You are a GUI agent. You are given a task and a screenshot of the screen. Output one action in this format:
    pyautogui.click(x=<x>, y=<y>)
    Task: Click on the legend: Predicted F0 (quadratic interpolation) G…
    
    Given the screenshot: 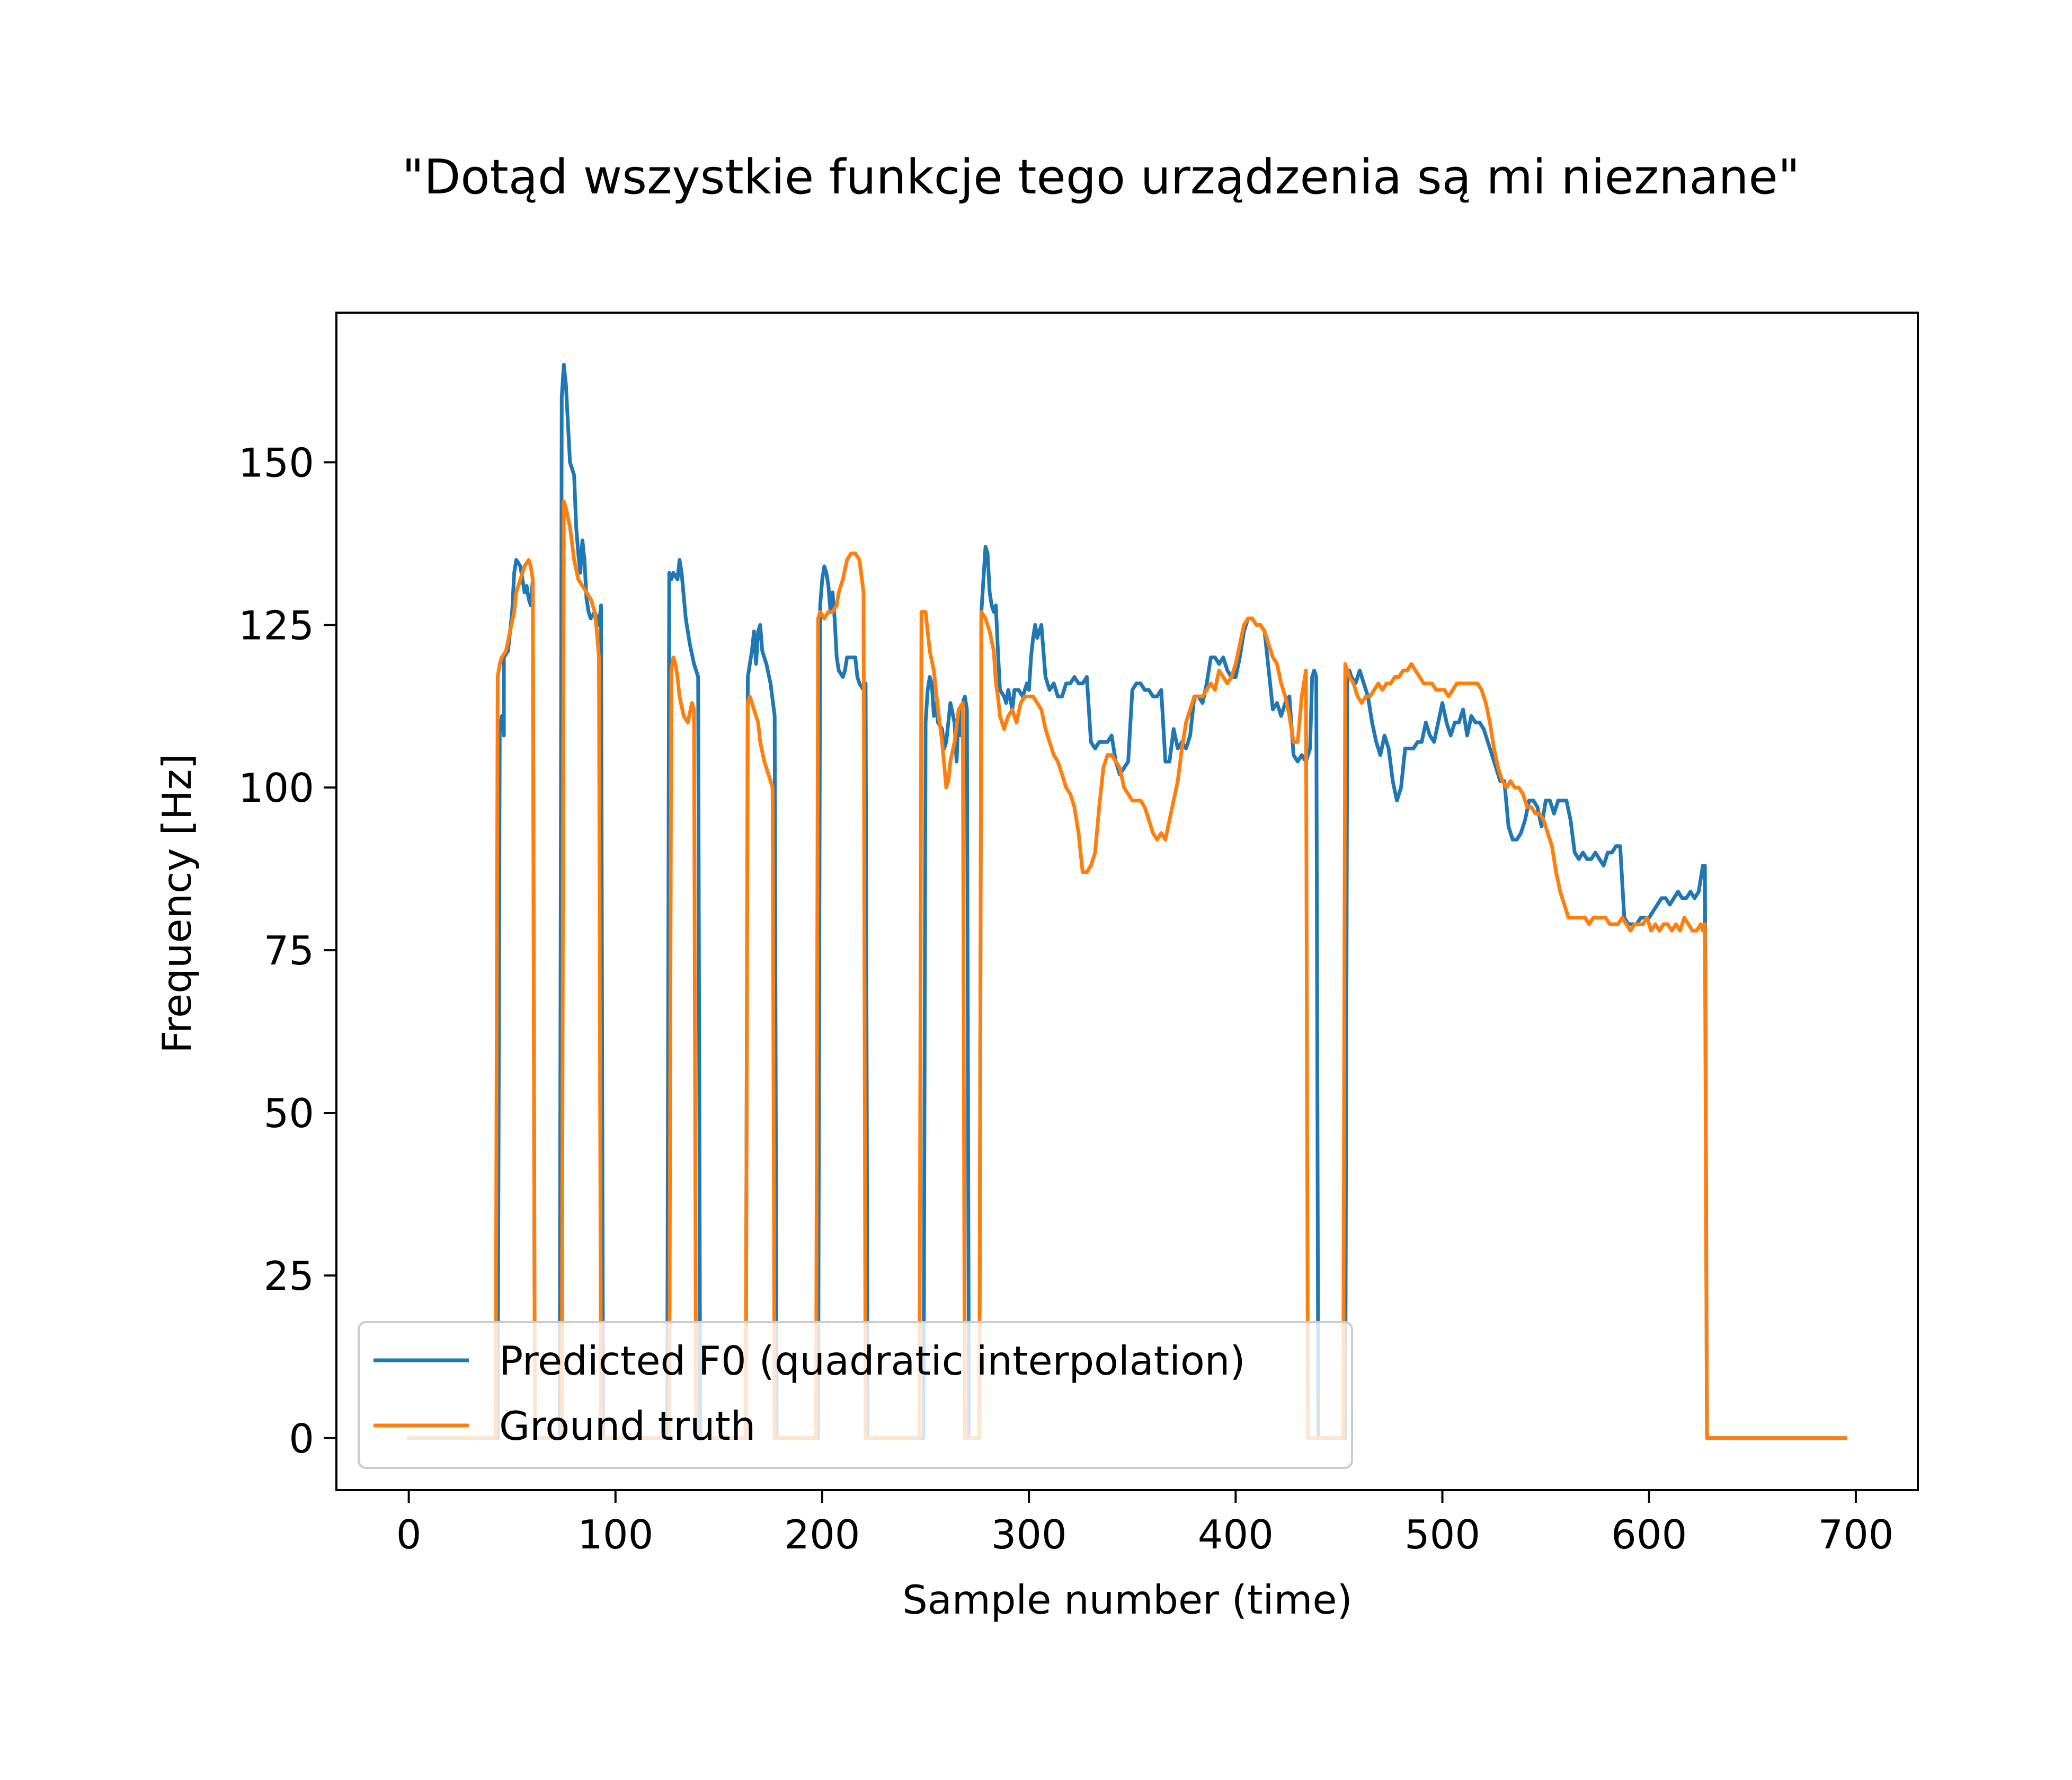 What is the action you would take?
    pyautogui.click(x=855, y=1395)
    